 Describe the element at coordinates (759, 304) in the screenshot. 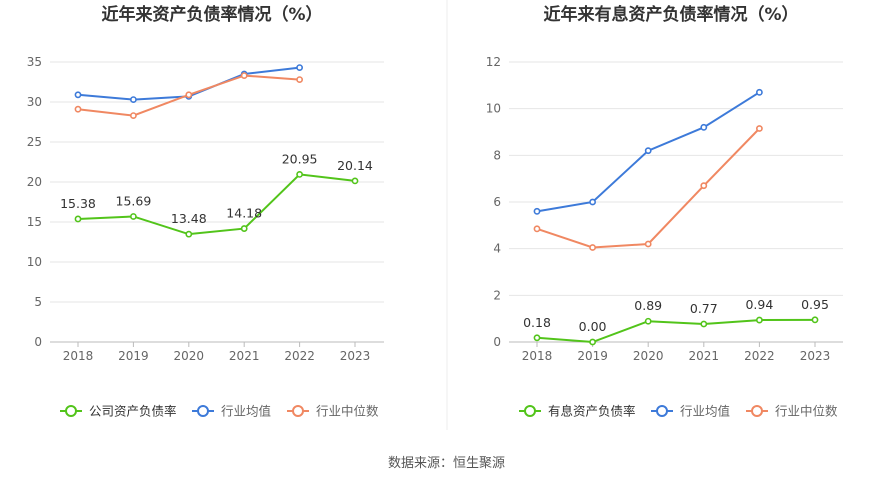

I see `data-label: 0.94` at that location.